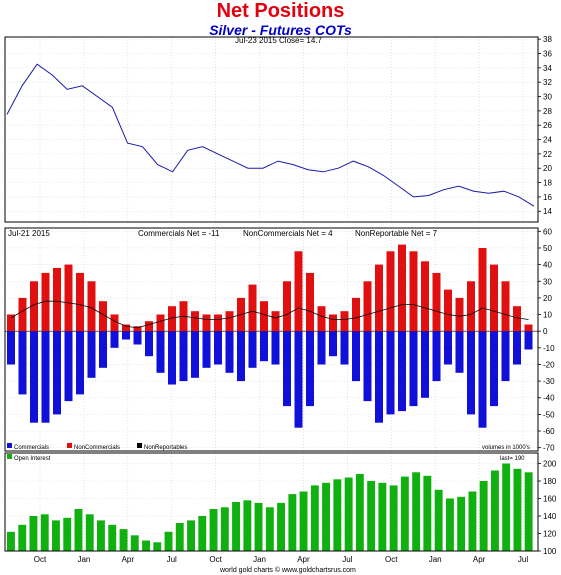  Describe the element at coordinates (550, 516) in the screenshot. I see `y-tick-label: 140` at that location.